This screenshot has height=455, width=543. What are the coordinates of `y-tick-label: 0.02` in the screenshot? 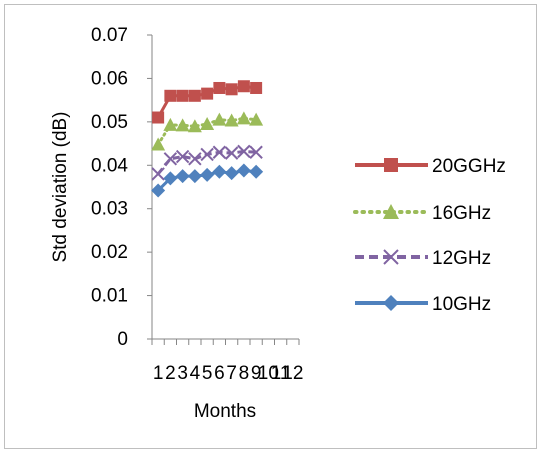 It's located at (109, 252).